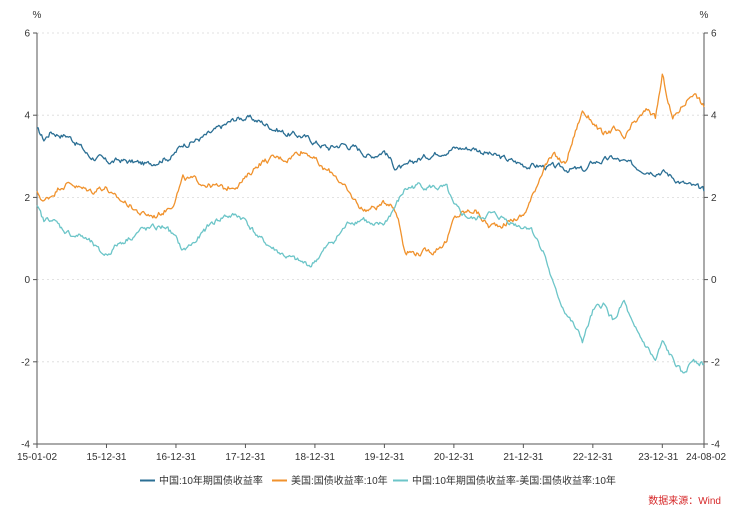 Image resolution: width=741 pixels, height=521 pixels. Describe the element at coordinates (27, 280) in the screenshot. I see `y-tick-label-left: 0` at that location.